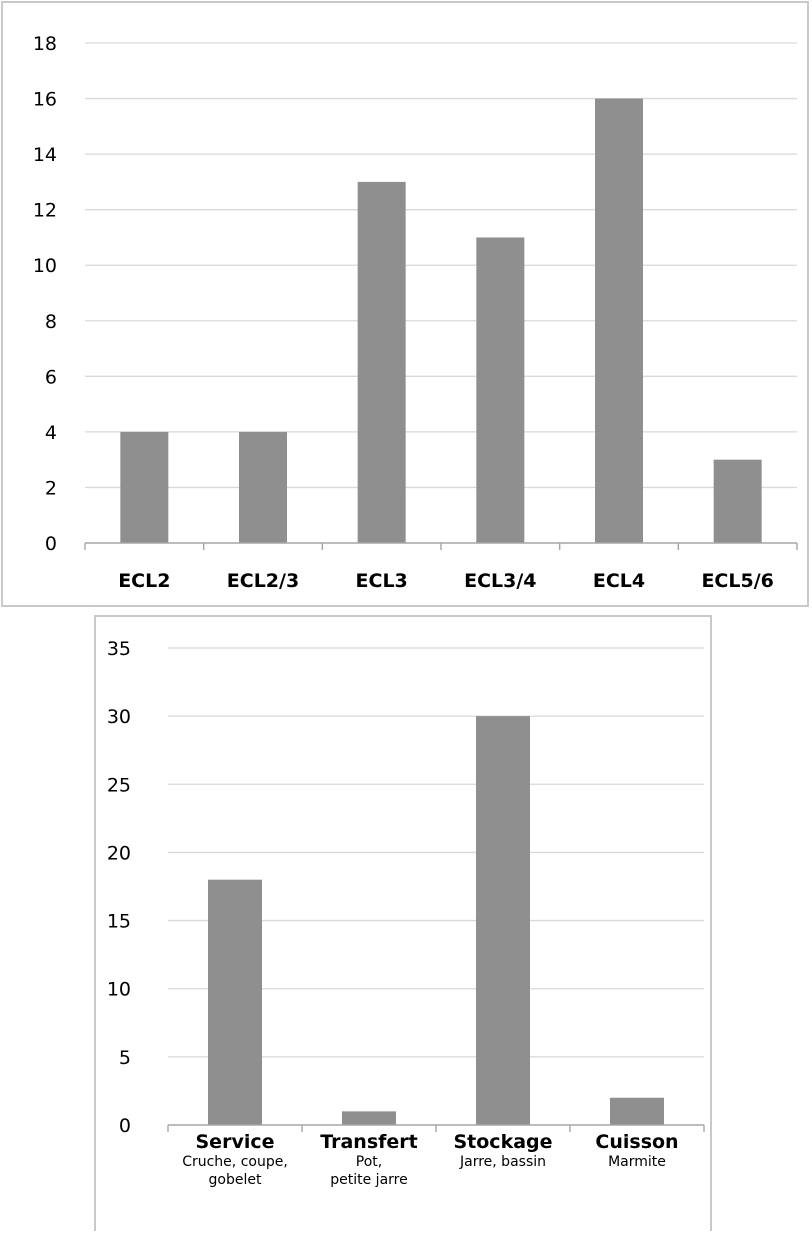 The image size is (812, 1233). What do you see at coordinates (45, 155) in the screenshot?
I see `y-tick-label-14: 14` at bounding box center [45, 155].